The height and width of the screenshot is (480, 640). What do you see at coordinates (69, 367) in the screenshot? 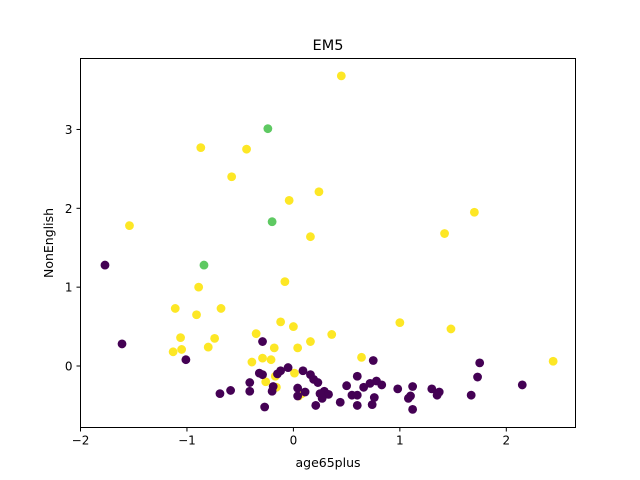
I see `y-tick-label: 0` at bounding box center [69, 367].